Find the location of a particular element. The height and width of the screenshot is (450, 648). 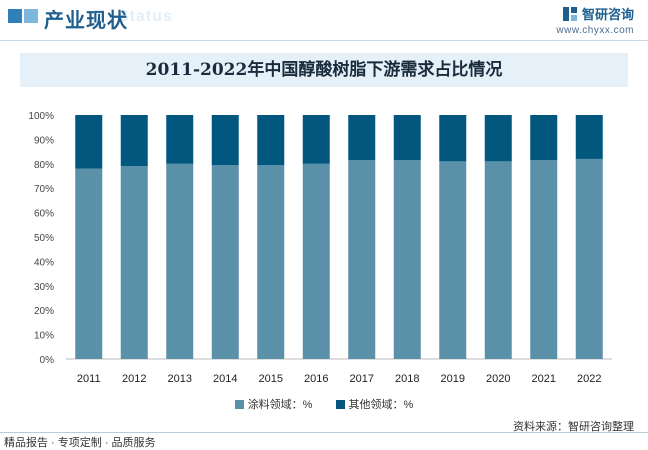

y-tick-label: 30% is located at coordinates (44, 287).